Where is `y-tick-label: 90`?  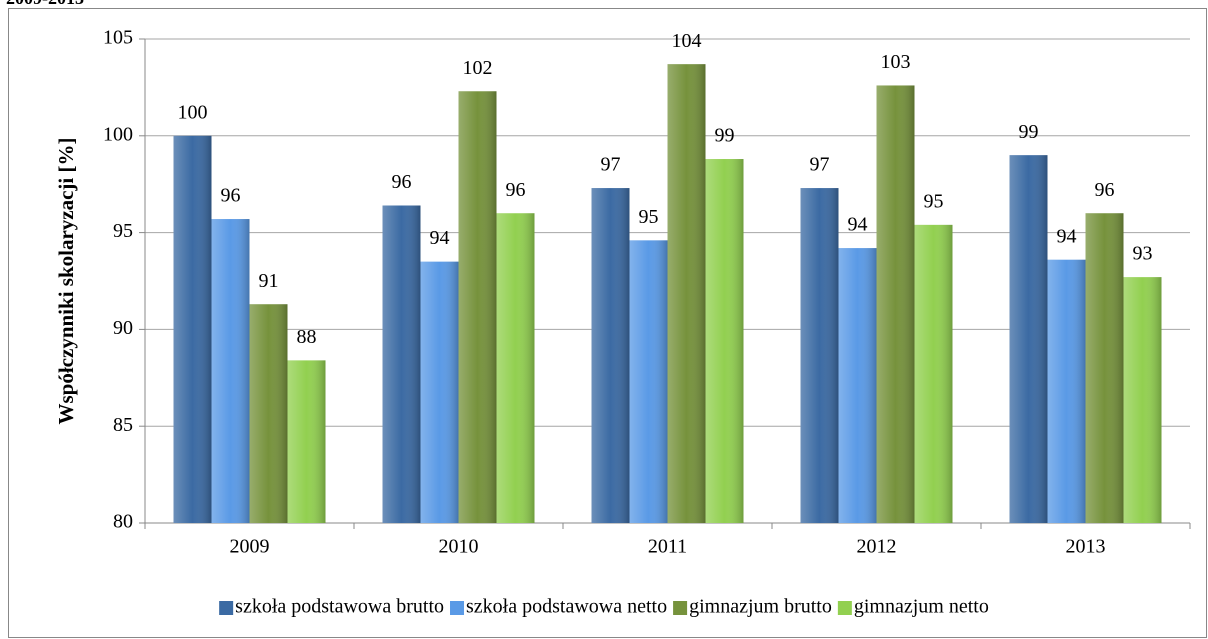 y-tick-label: 90 is located at coordinates (123, 328).